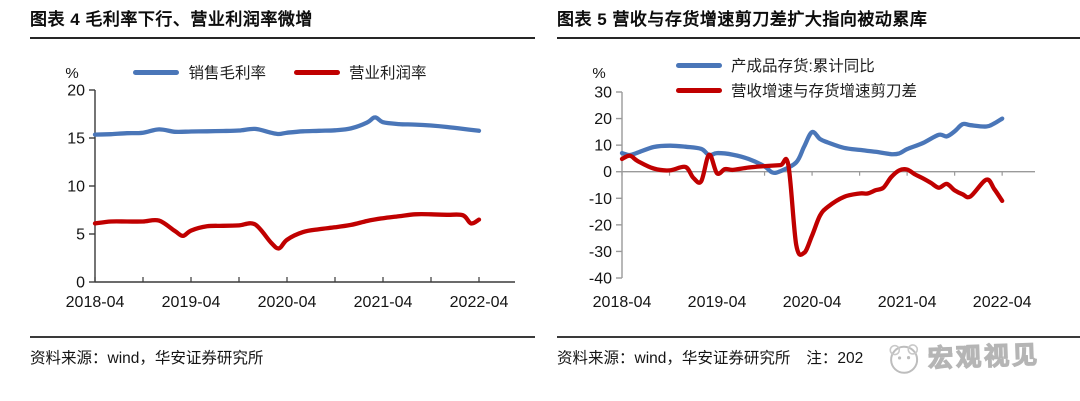 The image size is (1080, 401). I want to click on chart4-source: 资料来源：wind，华安证券研究所, so click(282, 352).